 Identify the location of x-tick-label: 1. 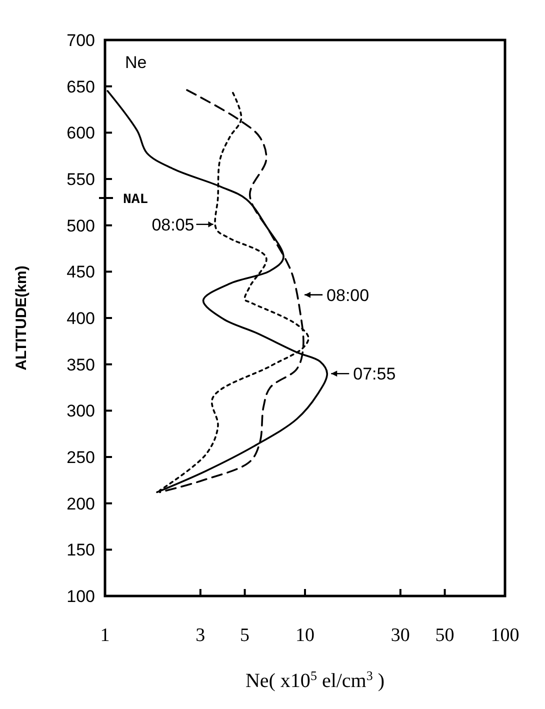
(105, 635).